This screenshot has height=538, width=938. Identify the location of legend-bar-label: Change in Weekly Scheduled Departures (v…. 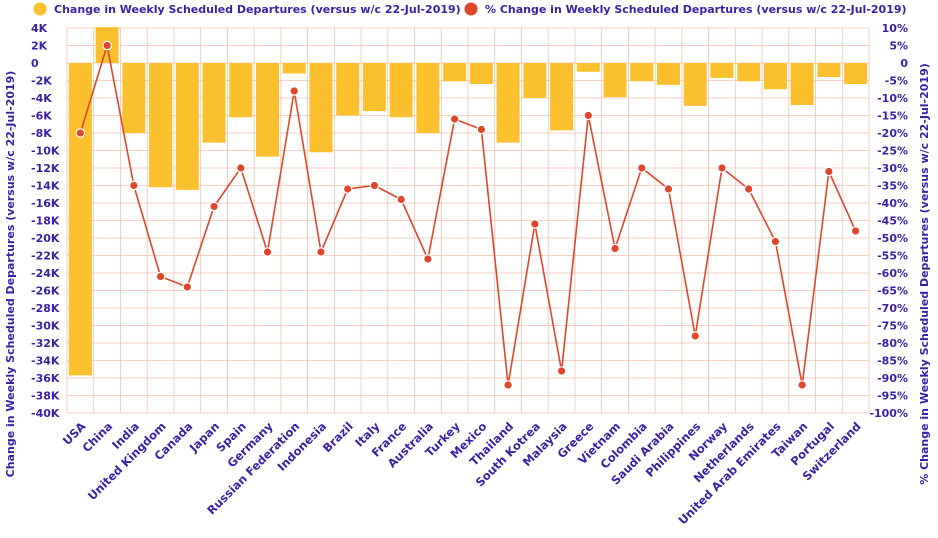
(257, 9).